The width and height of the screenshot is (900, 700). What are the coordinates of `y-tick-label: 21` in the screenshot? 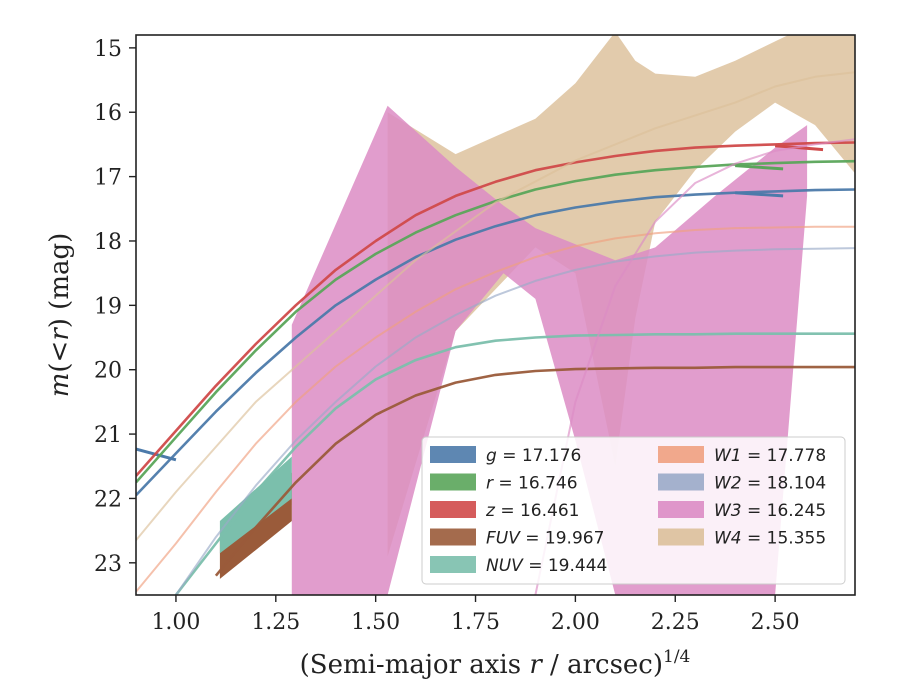 It's located at (108, 435).